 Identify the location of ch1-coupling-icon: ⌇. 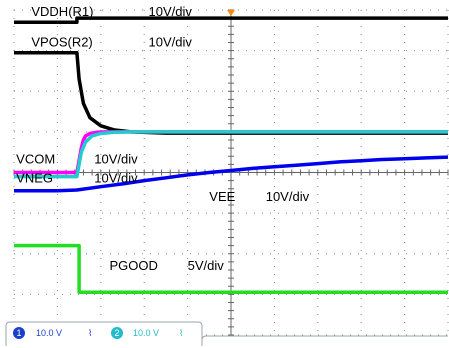
(90, 333).